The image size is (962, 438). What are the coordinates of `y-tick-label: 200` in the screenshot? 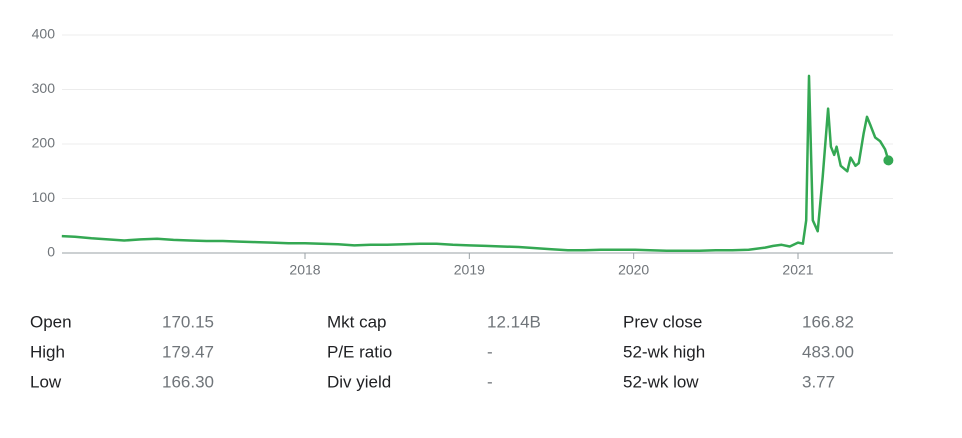 It's located at (44, 143).